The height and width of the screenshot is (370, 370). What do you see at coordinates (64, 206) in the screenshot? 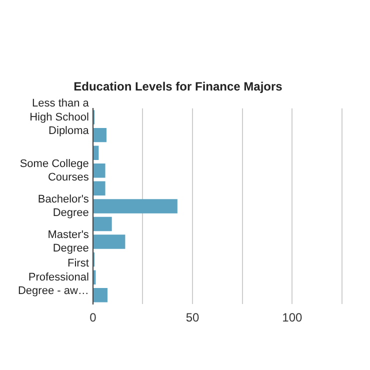
I see `y-tick-label: Bachelor's Degree` at bounding box center [64, 206].